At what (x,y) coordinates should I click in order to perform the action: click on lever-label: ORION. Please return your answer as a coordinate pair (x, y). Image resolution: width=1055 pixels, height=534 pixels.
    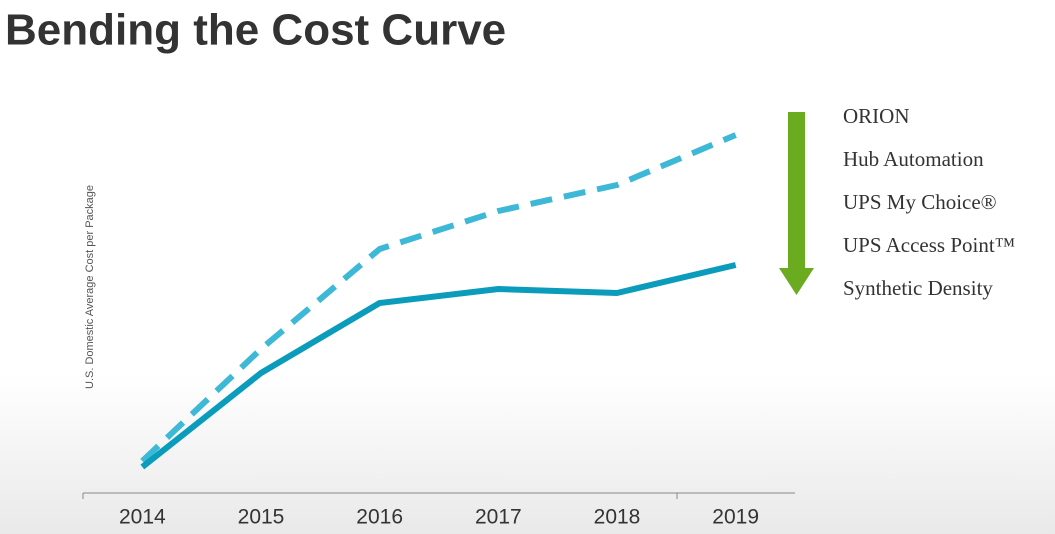
    Looking at the image, I should click on (876, 116).